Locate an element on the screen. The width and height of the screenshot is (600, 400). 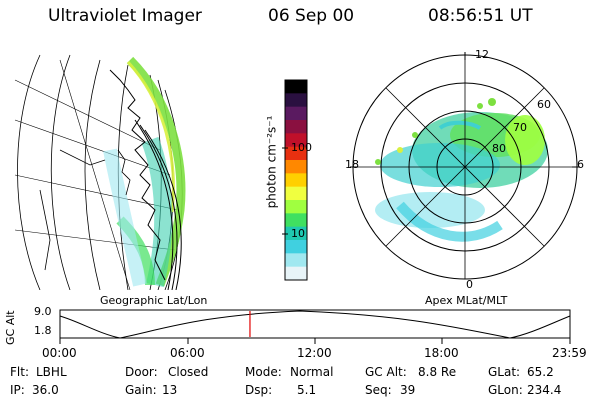
mlt-label-6: 6 is located at coordinates (580, 164).